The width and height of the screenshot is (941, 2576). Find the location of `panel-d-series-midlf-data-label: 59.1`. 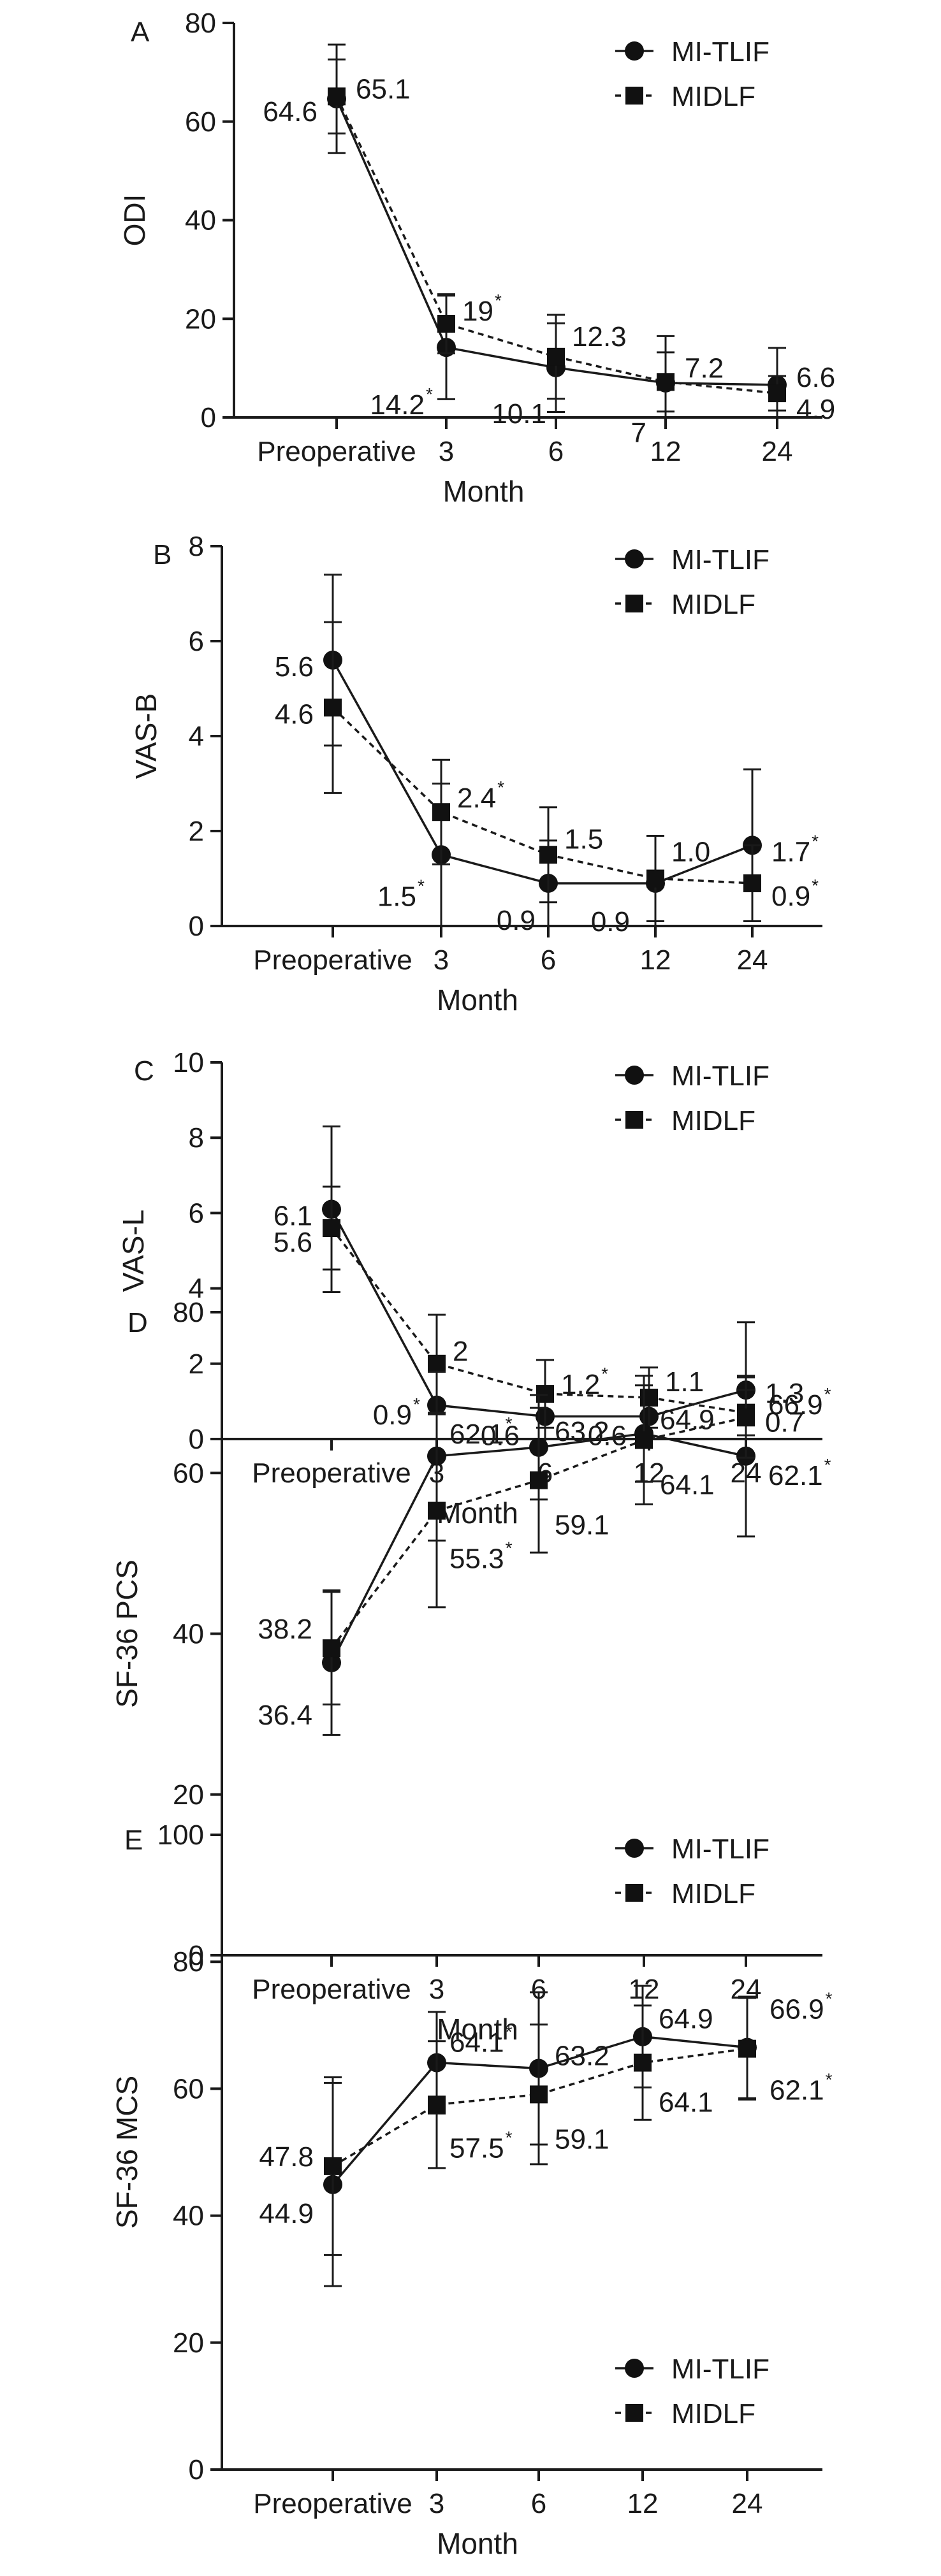

panel-d-series-midlf-data-label: 59.1 is located at coordinates (582, 1525).